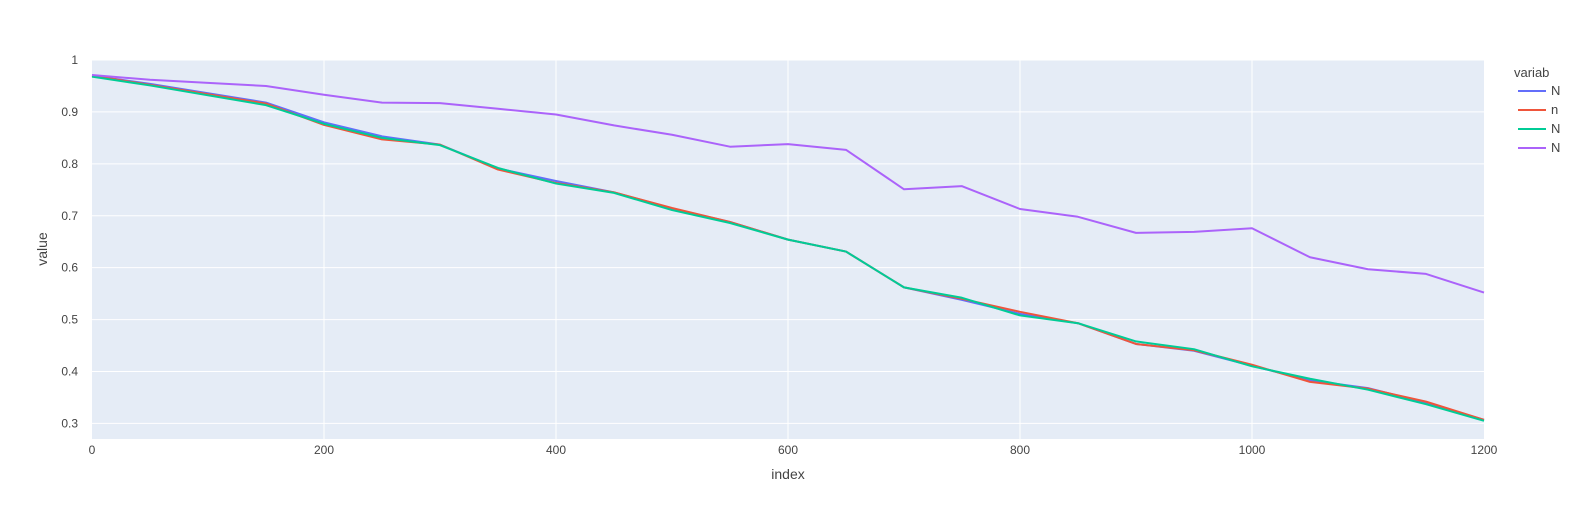  I want to click on x-tick-label: 1000, so click(1252, 450).